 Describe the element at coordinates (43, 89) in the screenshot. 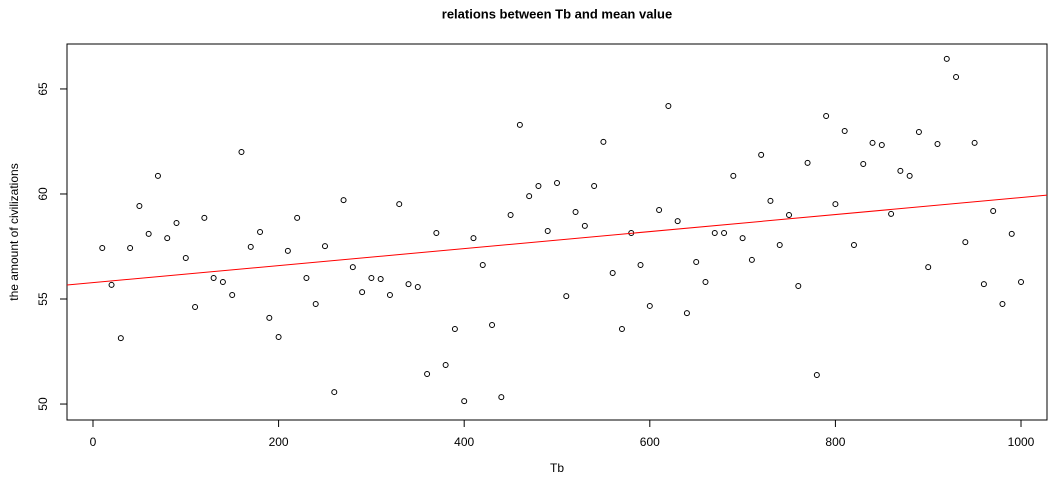

I see `y-tick-label: 65` at that location.